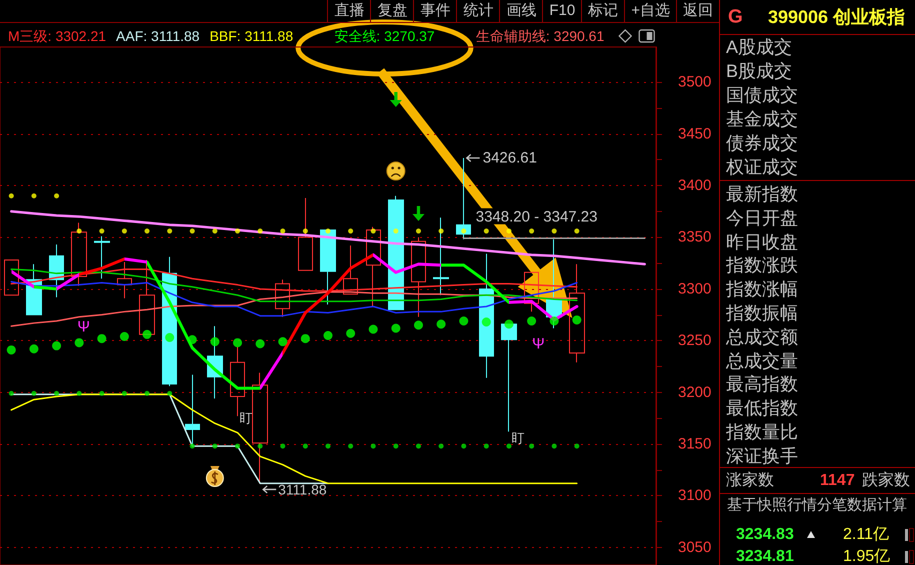  What do you see at coordinates (697, 11) in the screenshot?
I see `text: 返回` at bounding box center [697, 11].